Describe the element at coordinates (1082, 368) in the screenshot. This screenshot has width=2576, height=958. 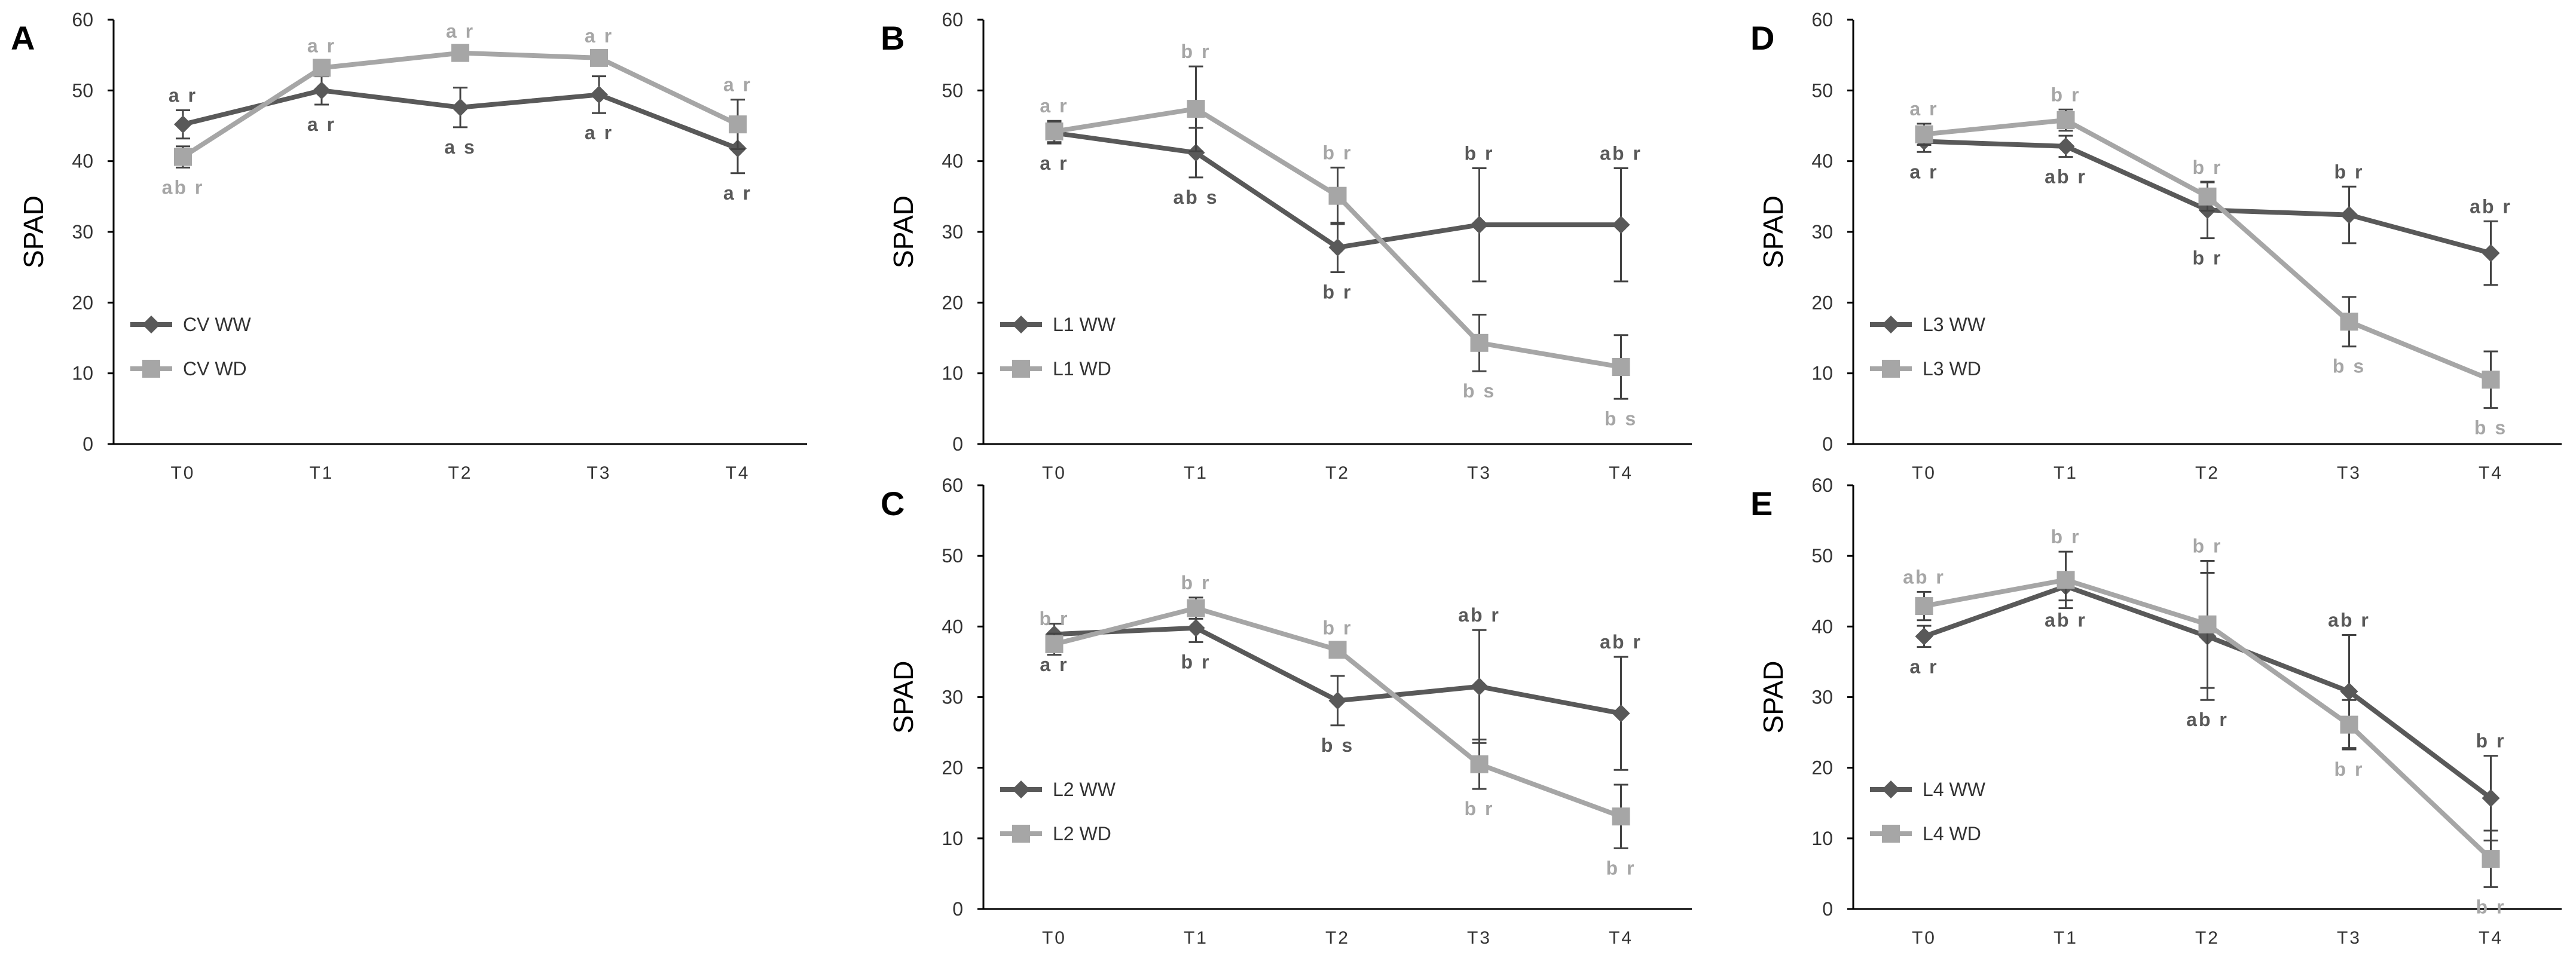
I see `legend-entry: L1 WD` at that location.